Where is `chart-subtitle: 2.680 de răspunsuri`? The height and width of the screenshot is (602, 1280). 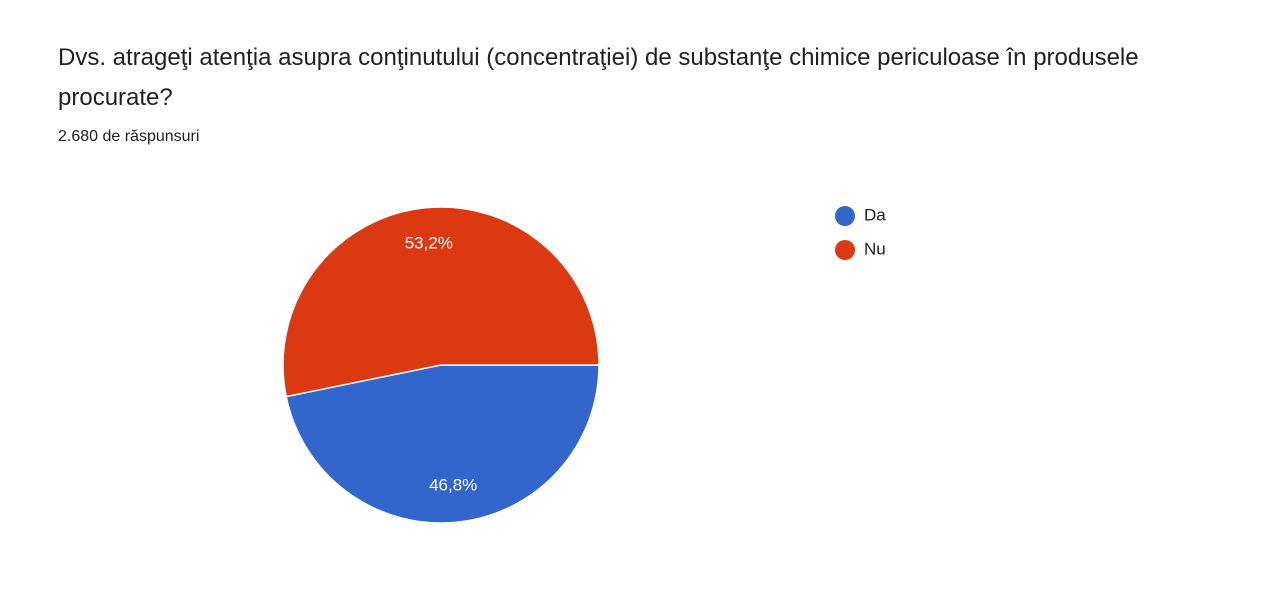 chart-subtitle: 2.680 de răspunsuri is located at coordinates (129, 136).